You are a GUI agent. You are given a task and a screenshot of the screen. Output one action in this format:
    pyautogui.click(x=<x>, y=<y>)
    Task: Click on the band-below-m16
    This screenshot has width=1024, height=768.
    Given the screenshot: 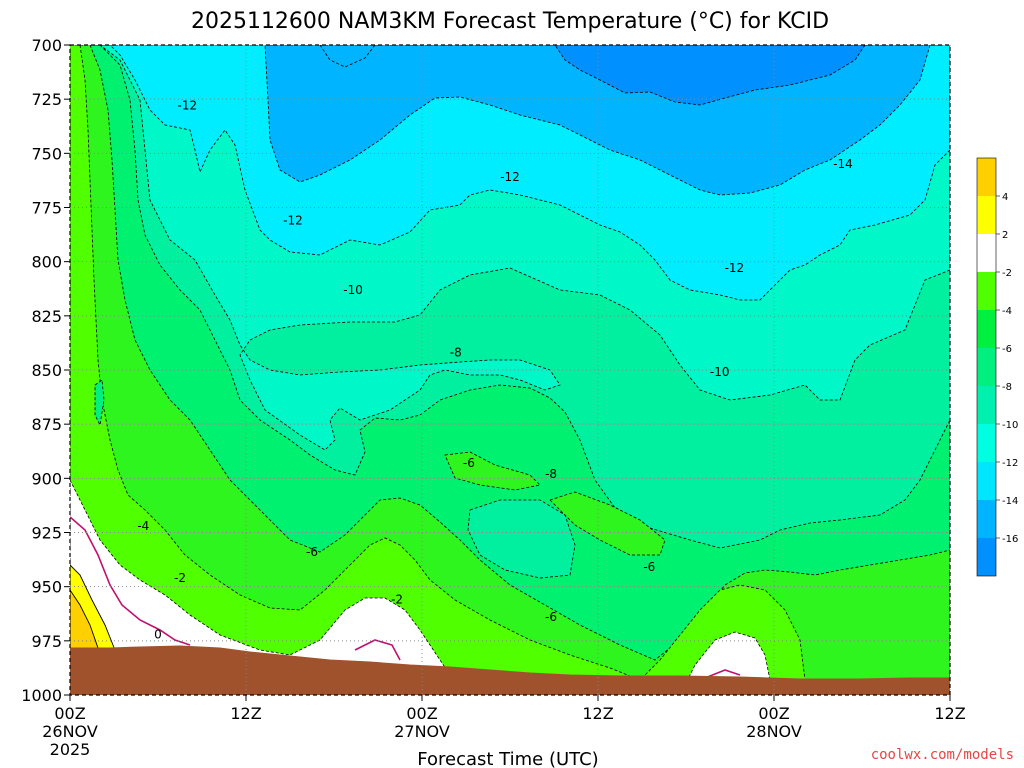 What is the action you would take?
    pyautogui.click(x=710, y=75)
    